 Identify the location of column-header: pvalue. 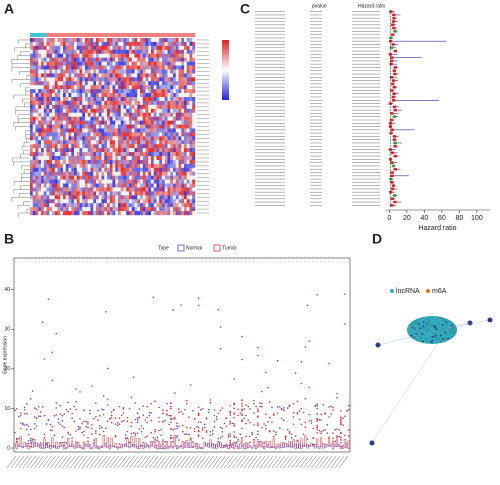
(319, 6).